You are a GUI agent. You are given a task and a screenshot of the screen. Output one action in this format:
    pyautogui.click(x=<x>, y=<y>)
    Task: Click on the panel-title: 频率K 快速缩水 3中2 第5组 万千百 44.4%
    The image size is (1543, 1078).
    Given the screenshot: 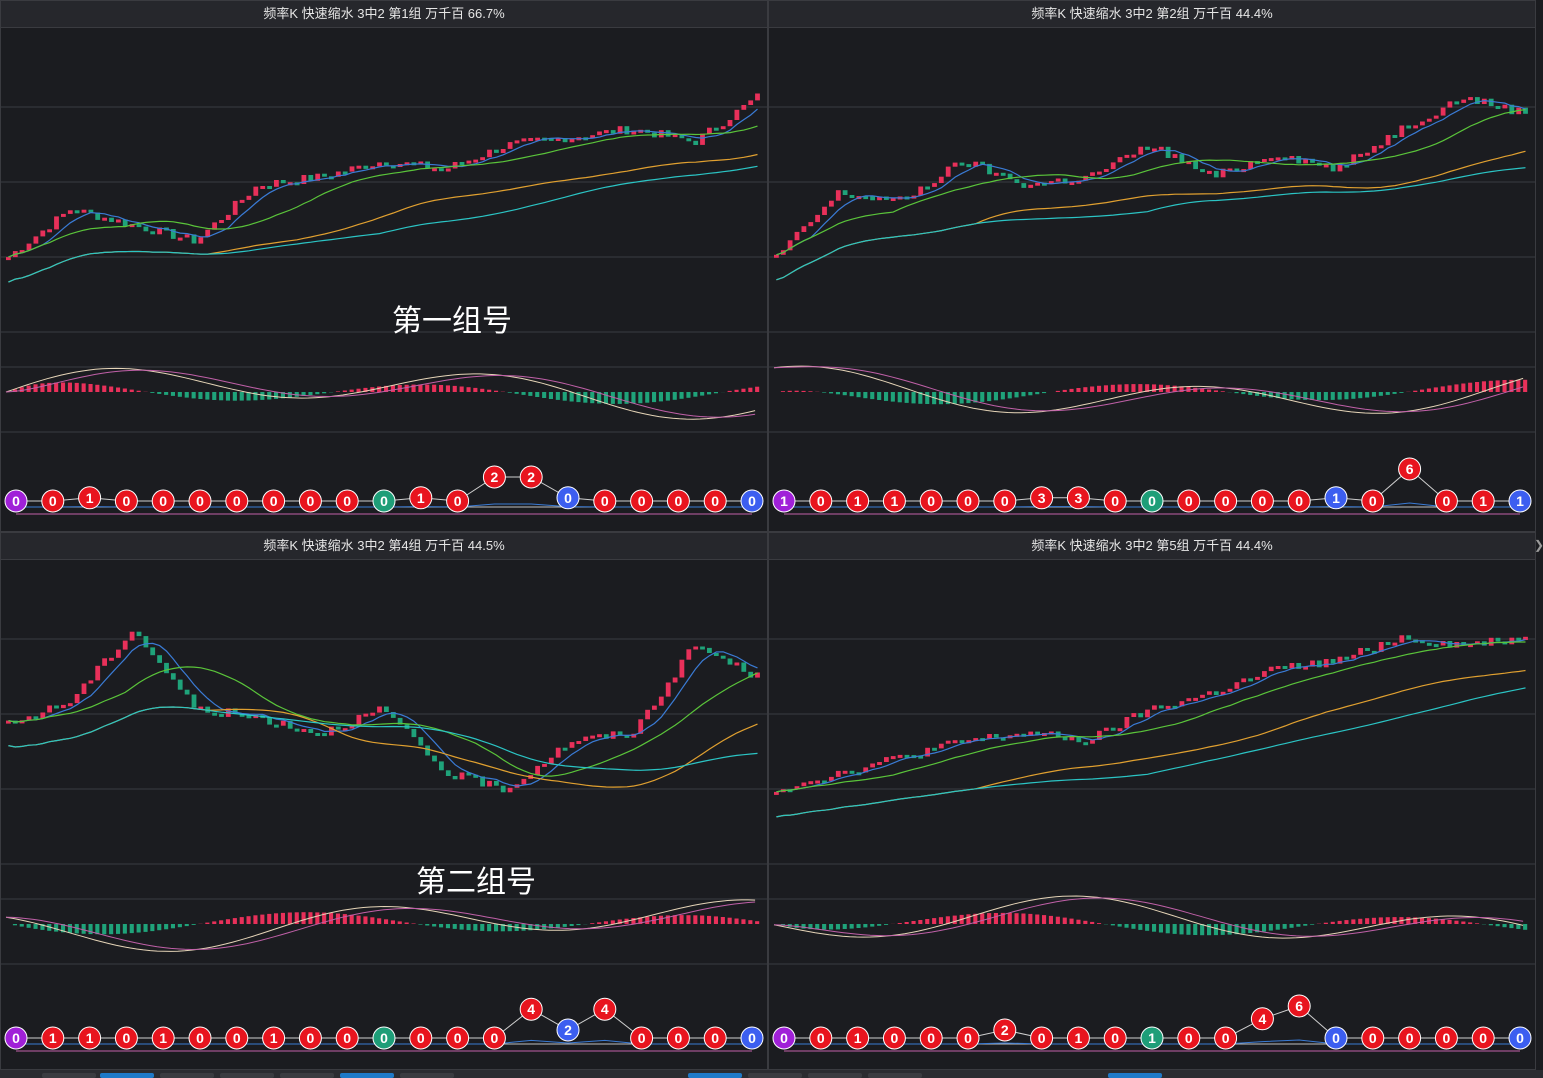 What is the action you would take?
    pyautogui.click(x=1152, y=546)
    